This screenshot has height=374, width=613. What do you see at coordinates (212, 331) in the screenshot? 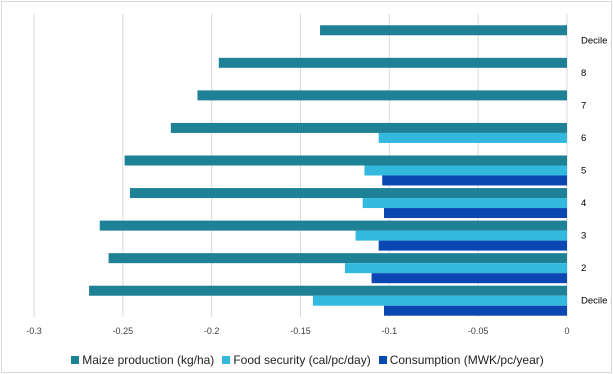
I see `x-tick-label: -0.2` at bounding box center [212, 331].